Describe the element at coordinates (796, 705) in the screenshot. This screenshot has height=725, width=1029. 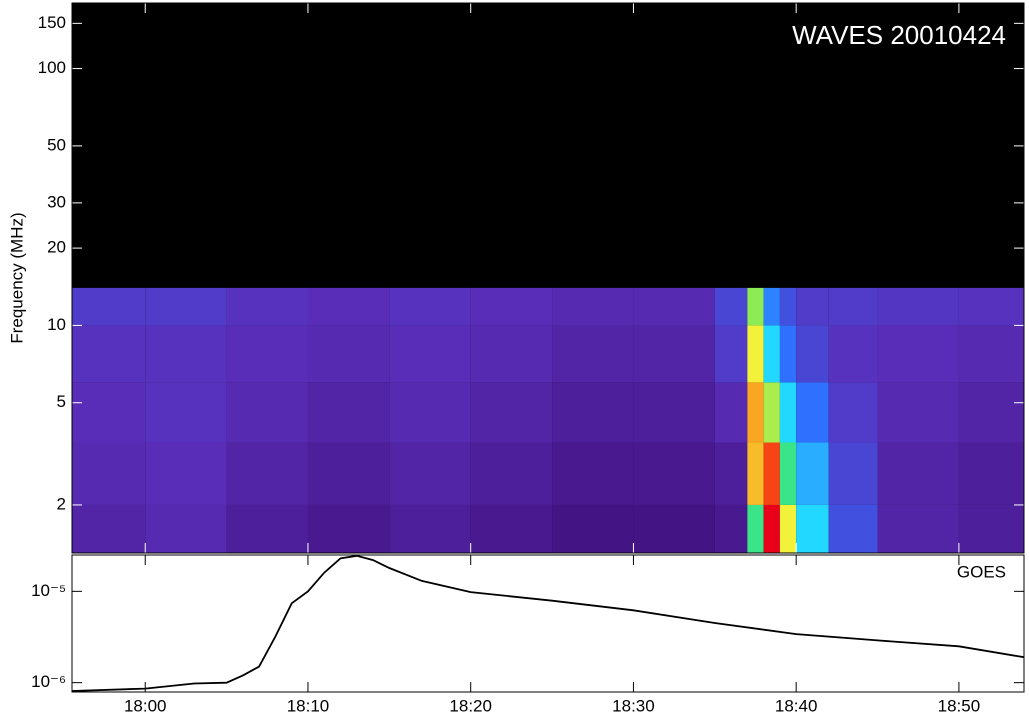
I see `x-tick-label: 18:40` at that location.